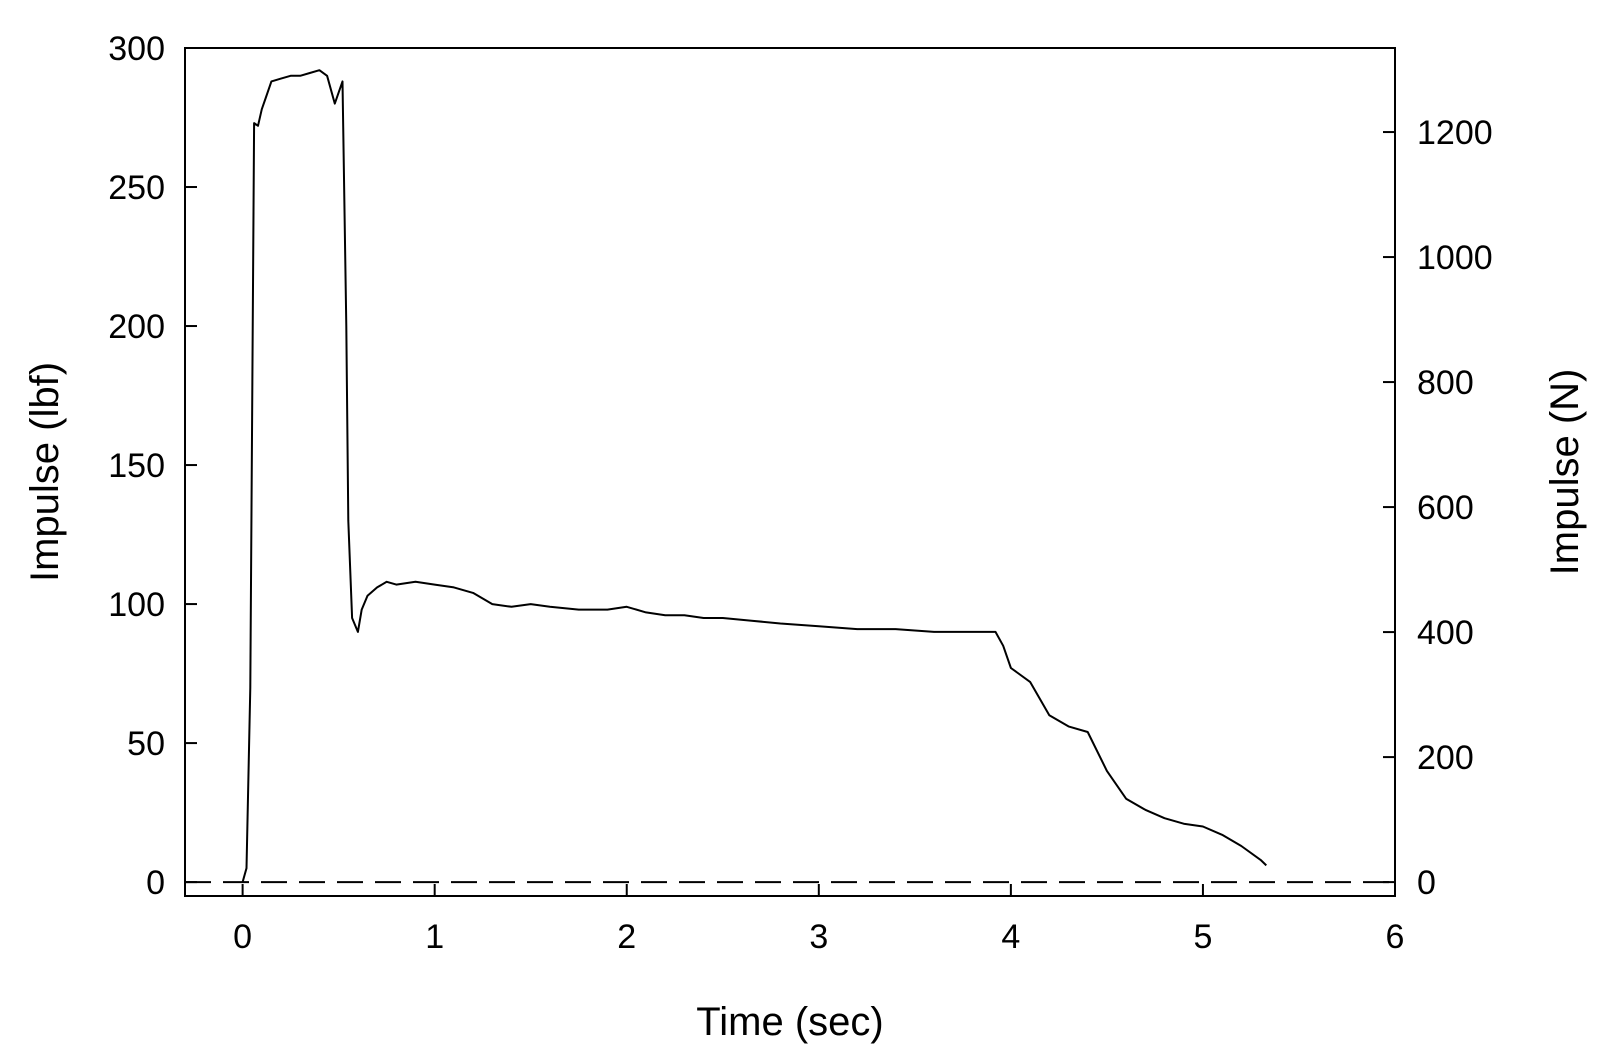  What do you see at coordinates (626, 937) in the screenshot?
I see `x-tick-label: 2` at bounding box center [626, 937].